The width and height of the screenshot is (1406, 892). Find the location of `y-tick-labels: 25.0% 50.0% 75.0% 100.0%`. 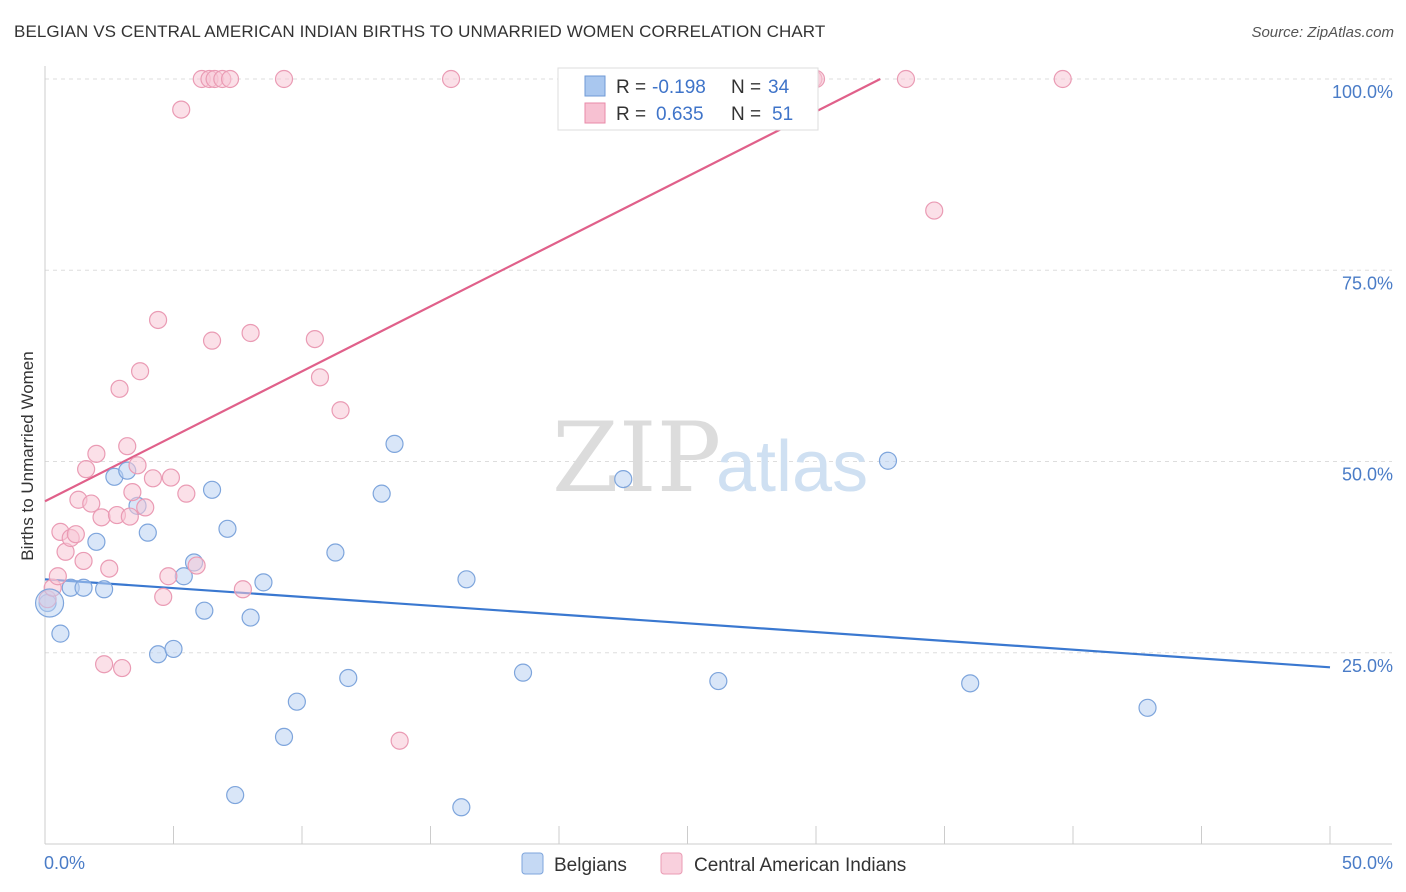

y-tick-labels: 25.0% 50.0% 75.0% 100.0% is located at coordinates (1362, 379).